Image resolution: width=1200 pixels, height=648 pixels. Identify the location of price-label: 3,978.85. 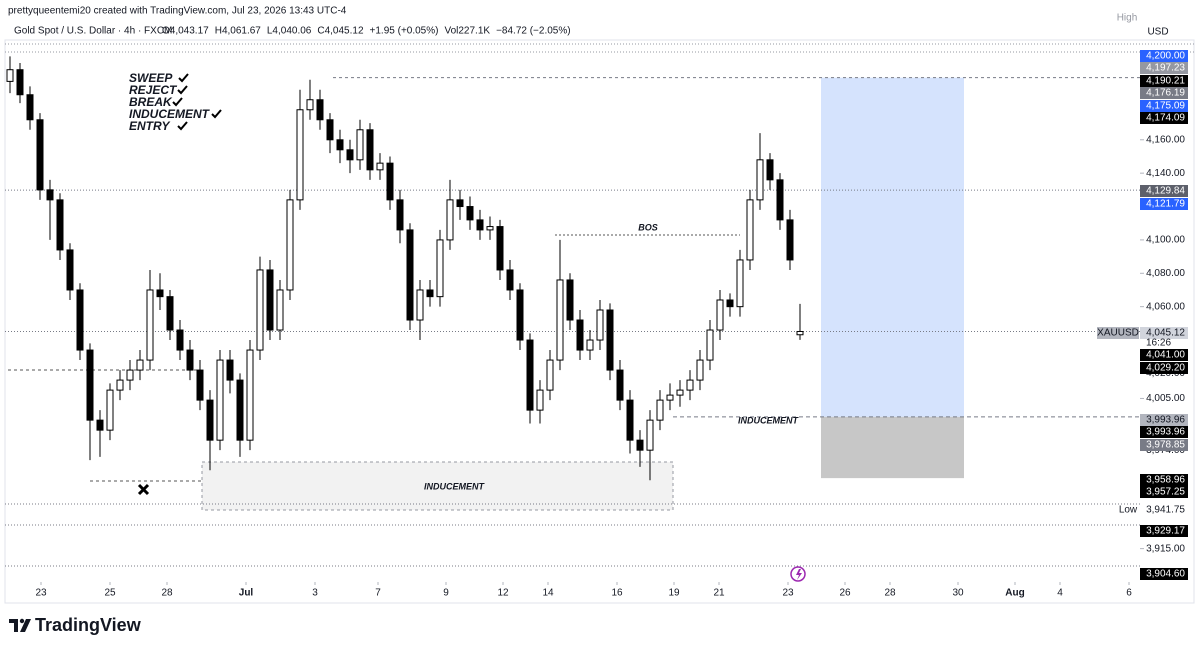
(1165, 445).